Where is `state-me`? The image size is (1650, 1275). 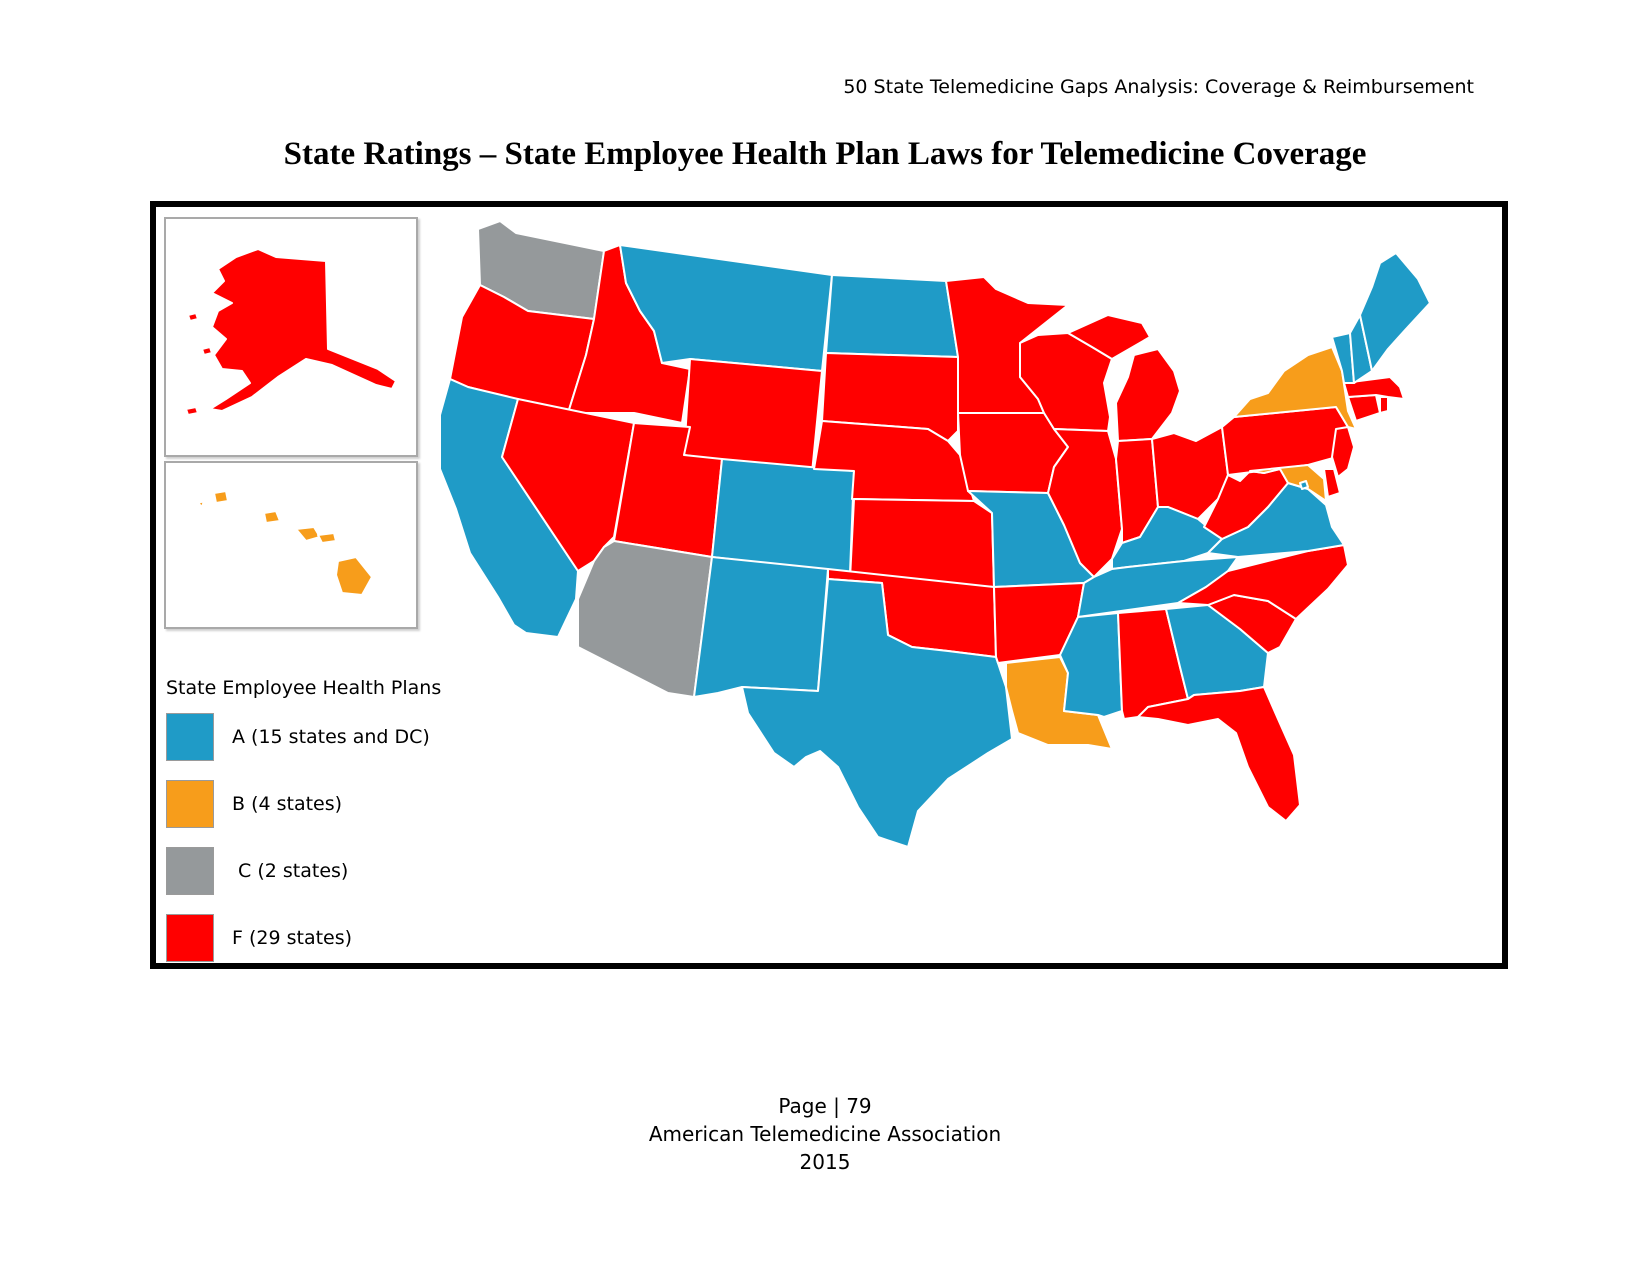
state-me is located at coordinates (1395, 312).